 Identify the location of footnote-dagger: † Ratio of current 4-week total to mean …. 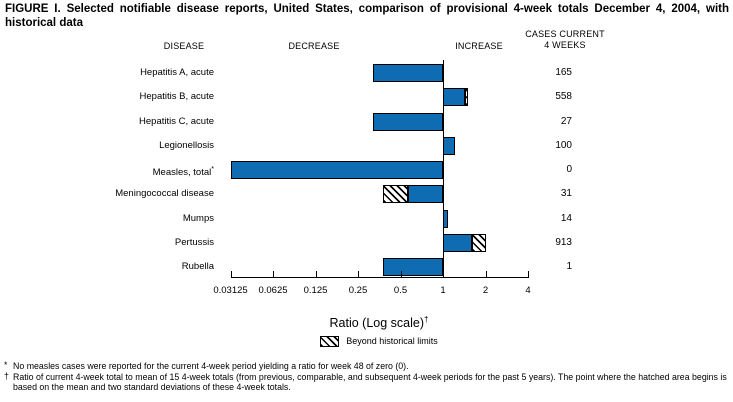
(367, 381).